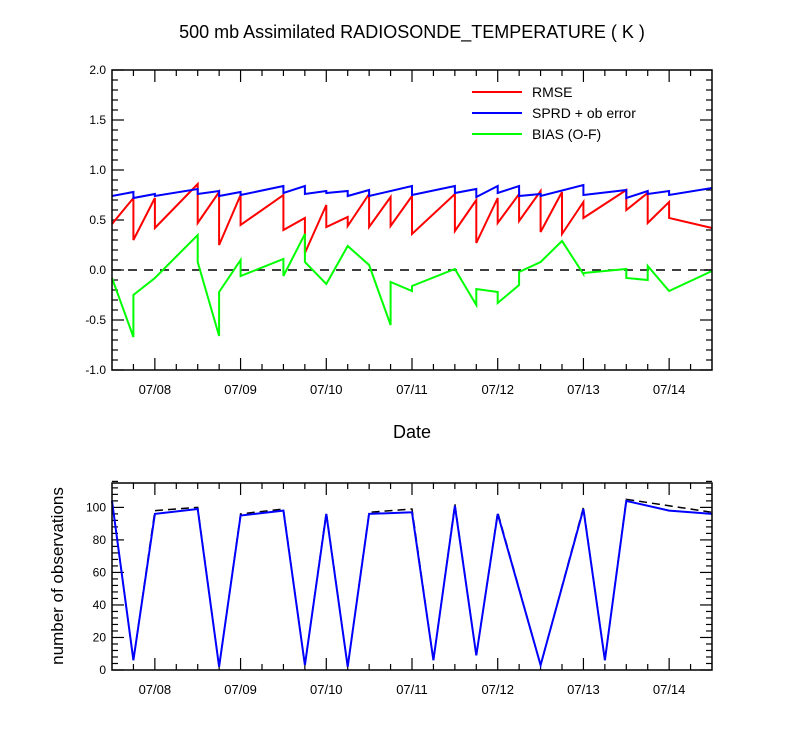  Describe the element at coordinates (100, 637) in the screenshot. I see `y-tick-label: 20` at that location.